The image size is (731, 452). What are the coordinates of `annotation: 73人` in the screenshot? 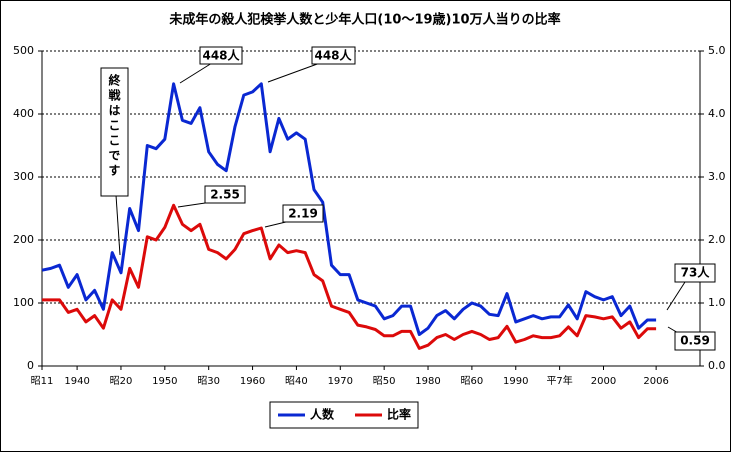 It's located at (696, 272).